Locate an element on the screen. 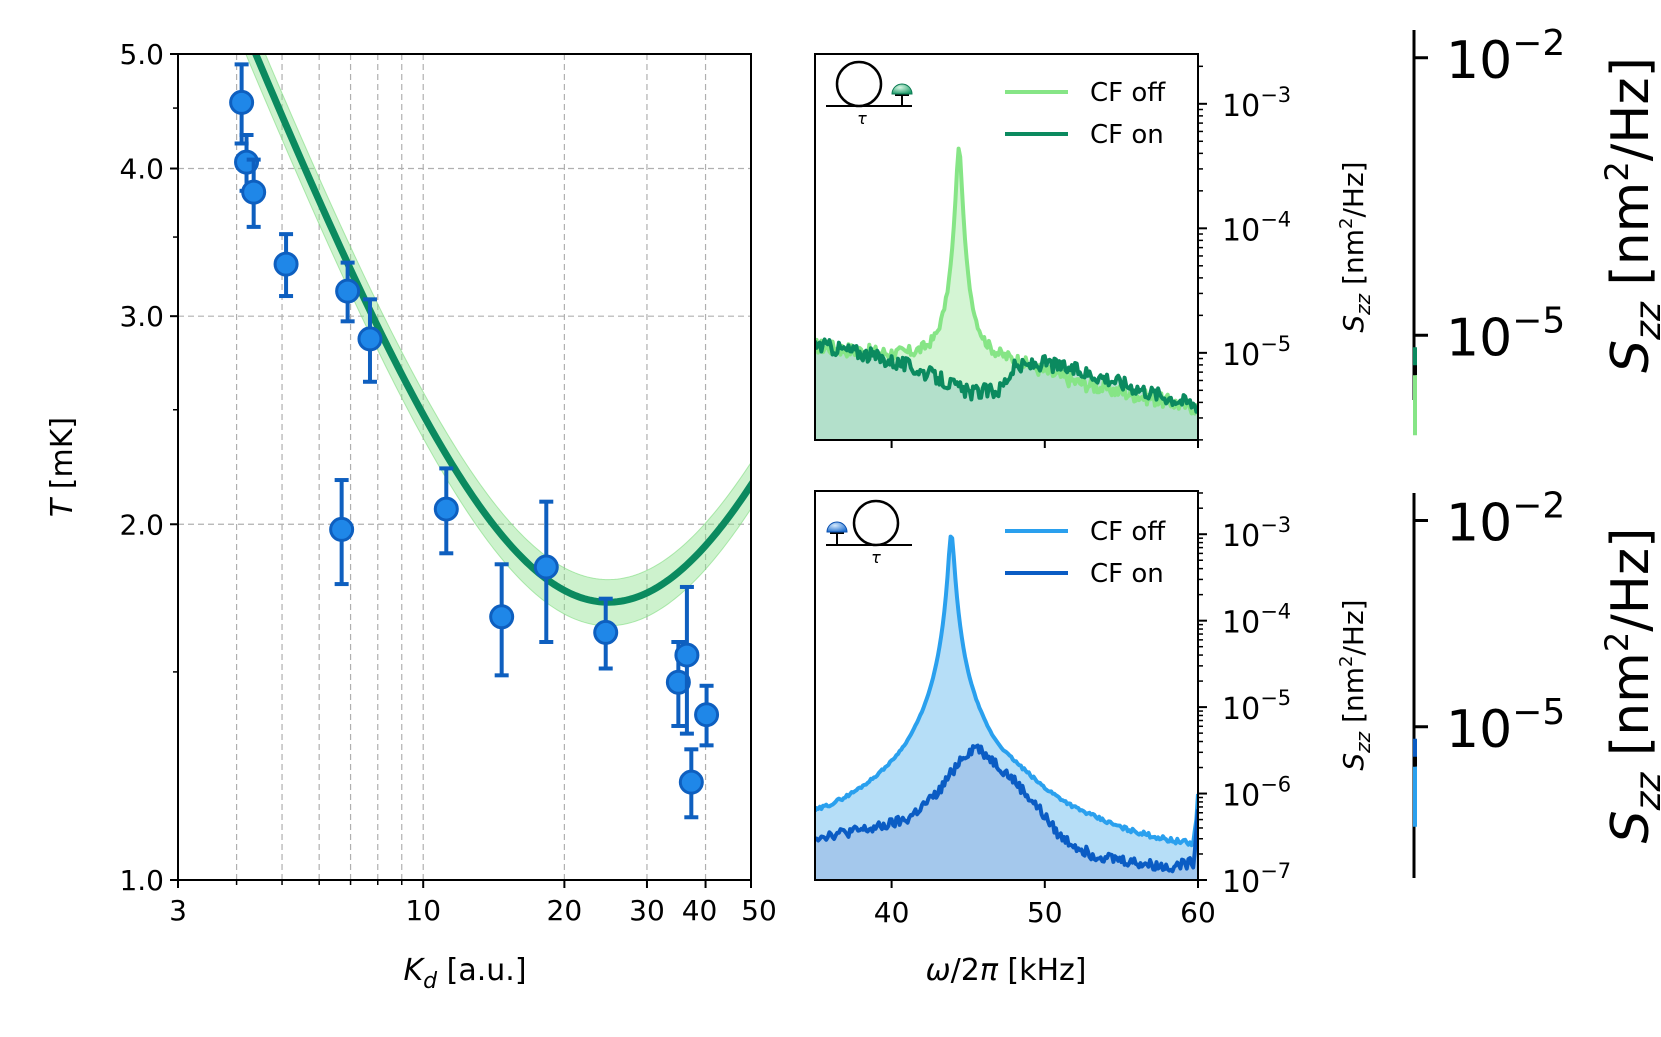  cropped-scale-axis-top: 10⁻² 10⁻⁵ Szz [nm2/Hz] is located at coordinates (1536, 229).